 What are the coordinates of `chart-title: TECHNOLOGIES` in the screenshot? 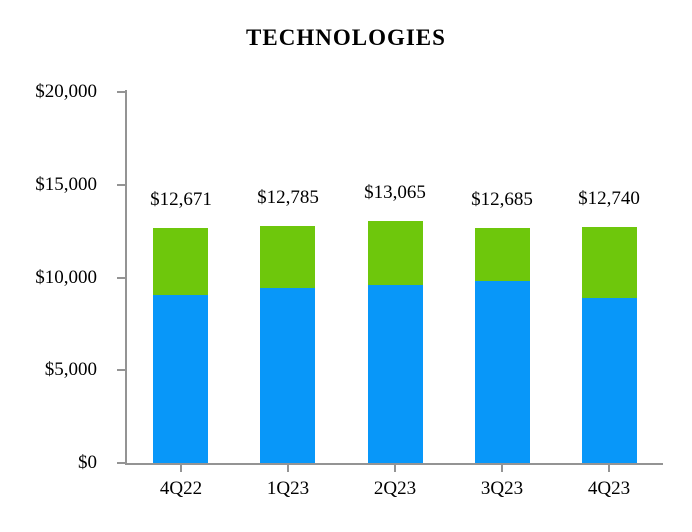 It's located at (346, 37).